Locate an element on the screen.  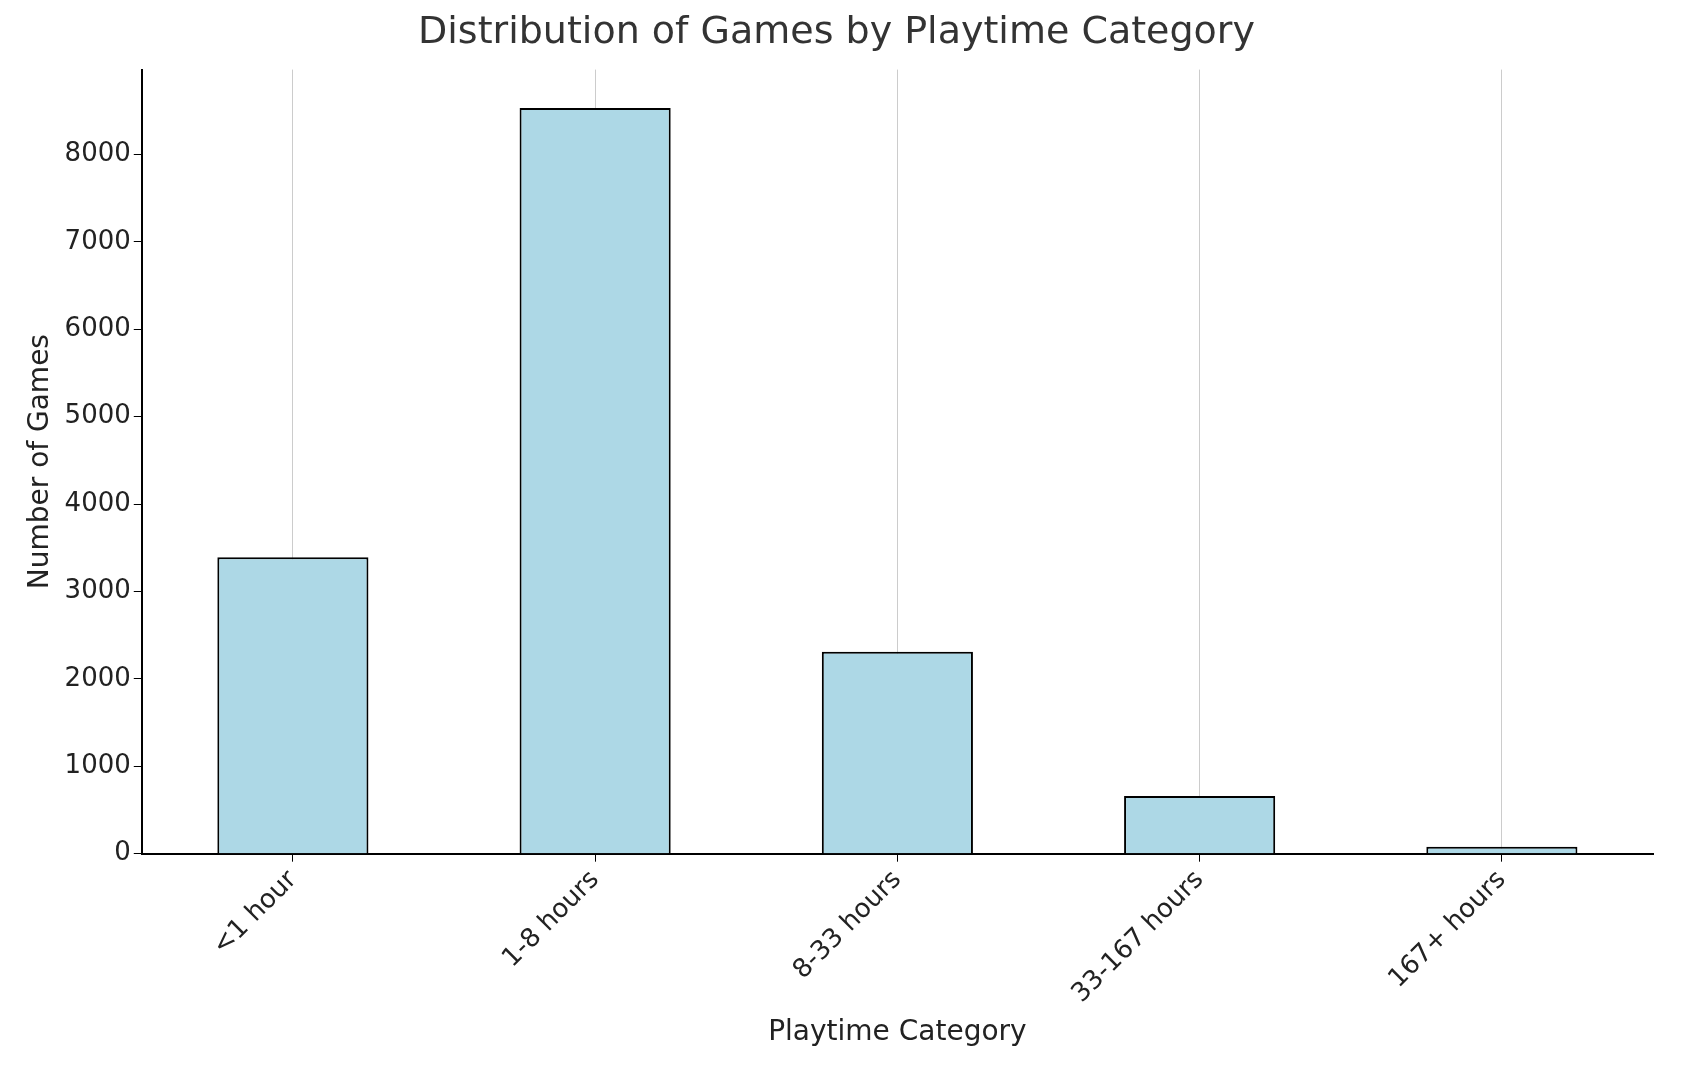
y-tick-label: 7000 is located at coordinates (97, 239).